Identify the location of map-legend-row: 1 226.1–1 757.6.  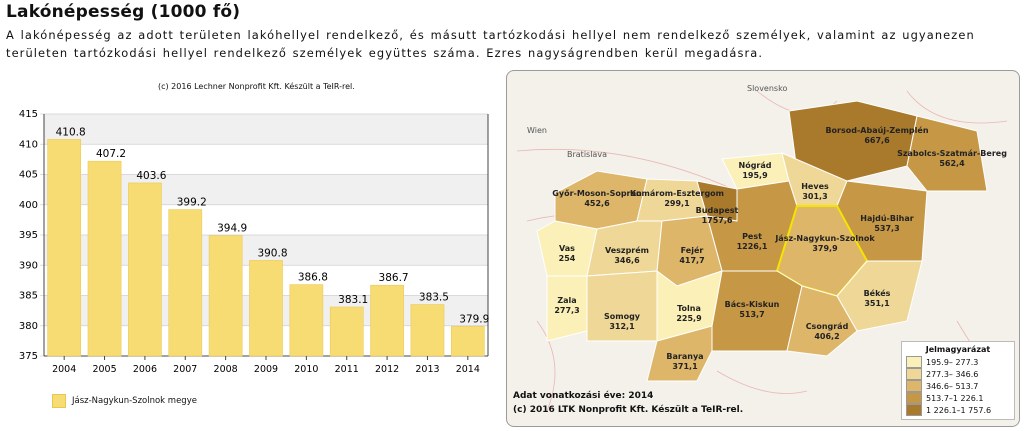
(958, 410).